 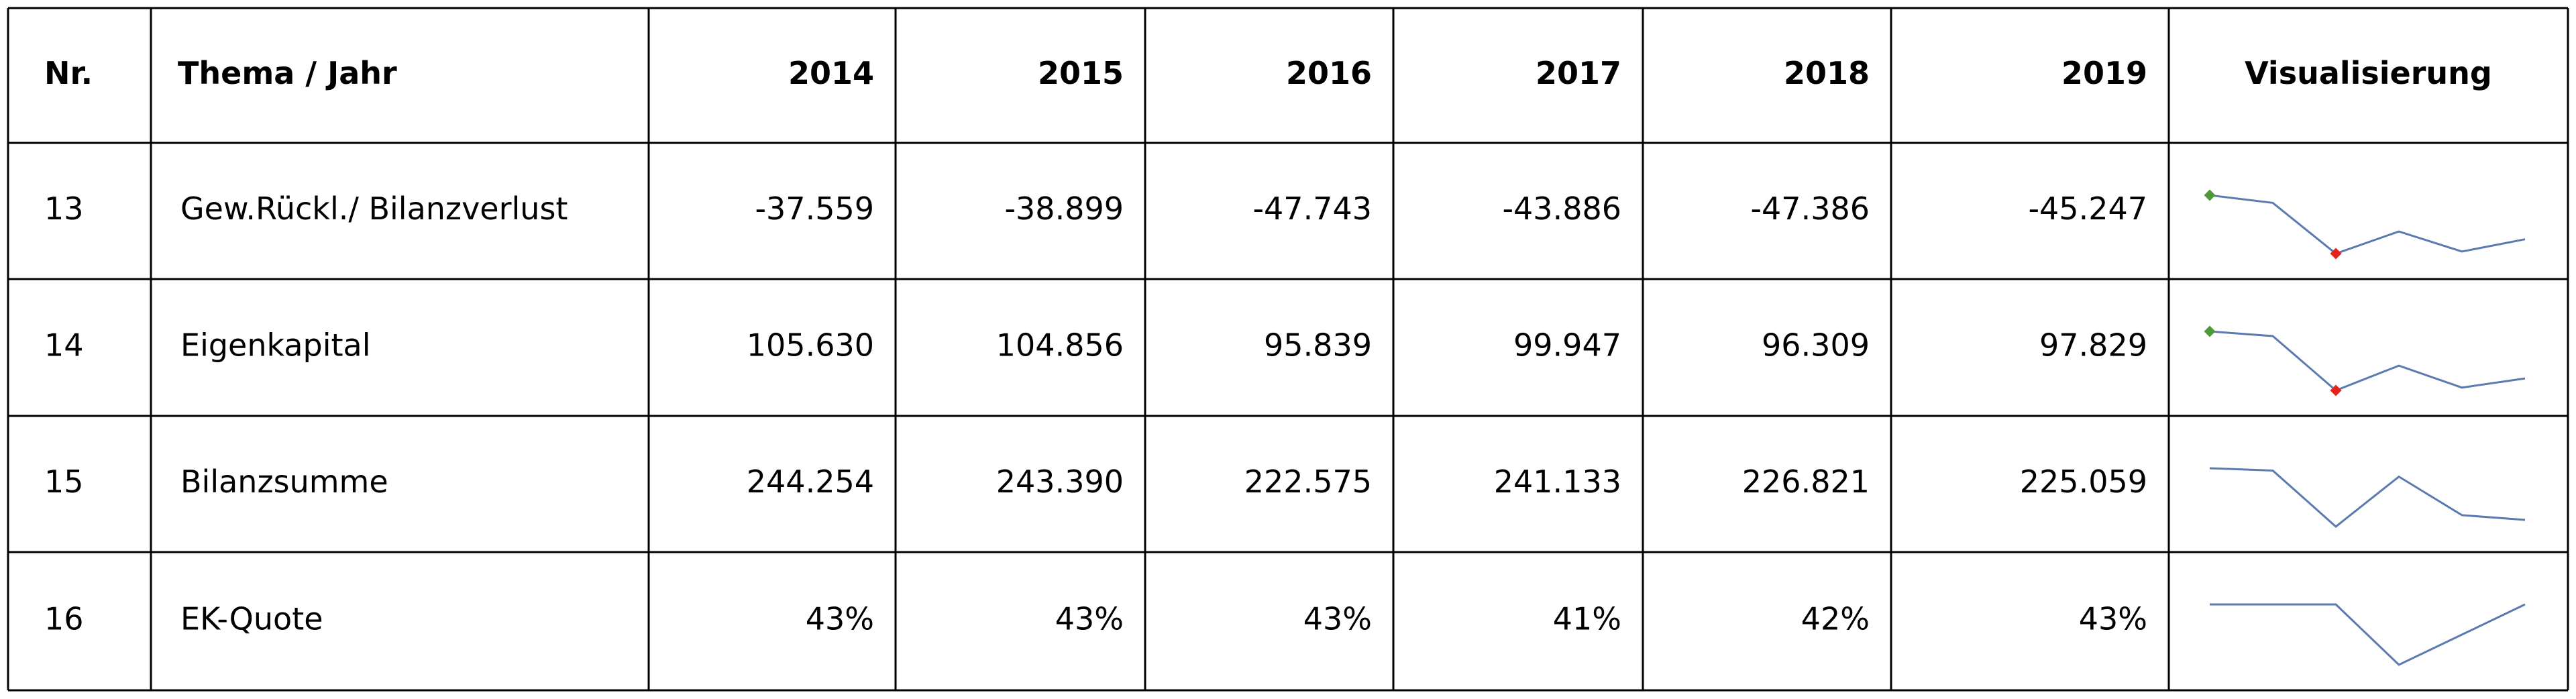 I want to click on value-cell: -47.386, so click(x=1810, y=209).